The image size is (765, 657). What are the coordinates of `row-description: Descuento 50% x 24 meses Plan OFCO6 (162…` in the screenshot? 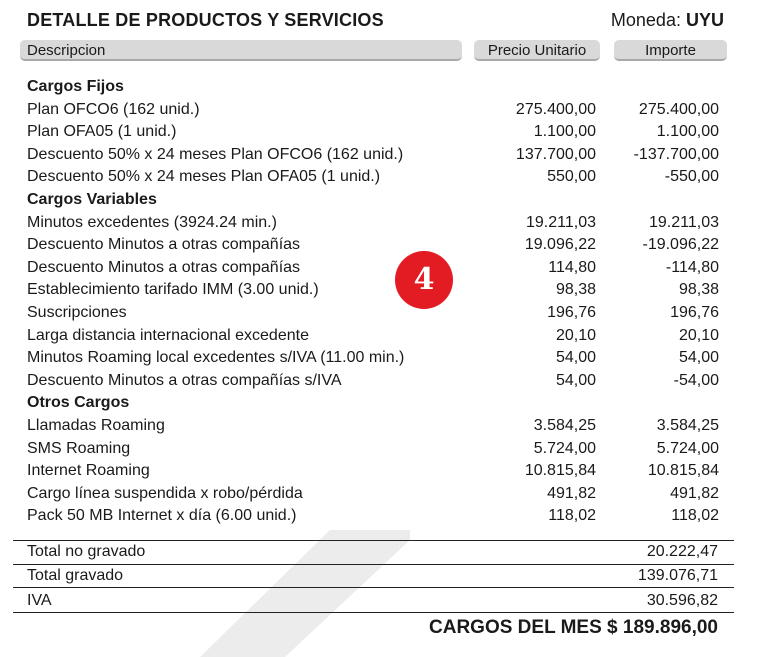 It's located at (215, 154).